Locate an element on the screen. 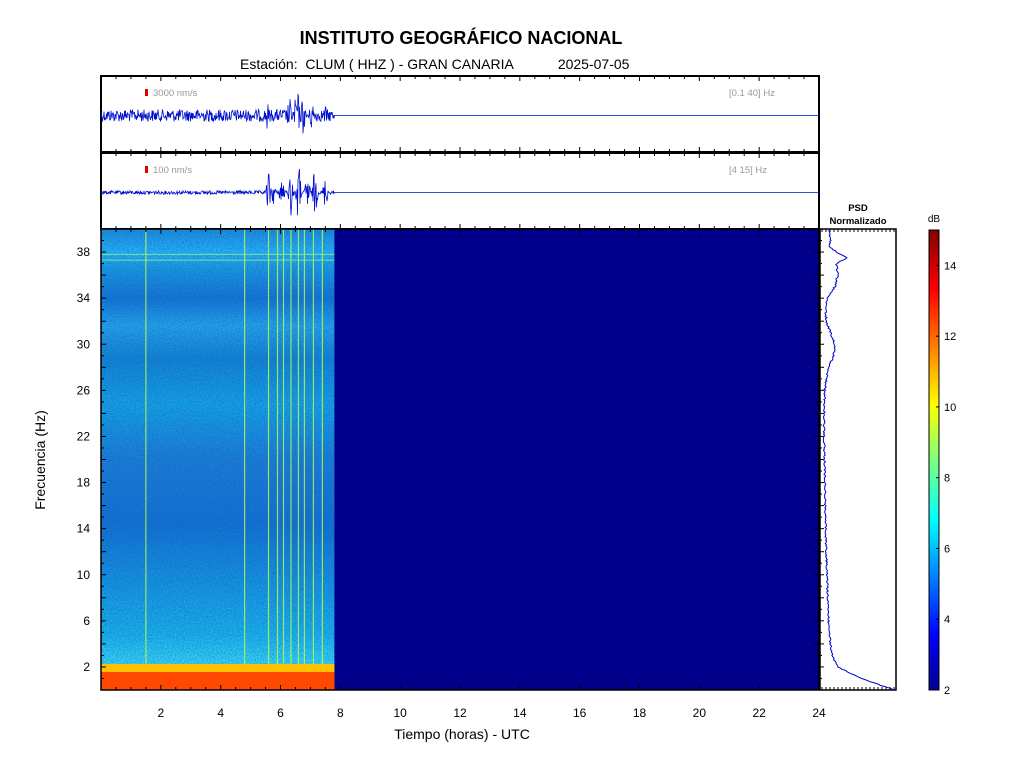 Image resolution: width=1024 pixels, height=768 pixels. trace-filtered-waveform is located at coordinates (459, 192).